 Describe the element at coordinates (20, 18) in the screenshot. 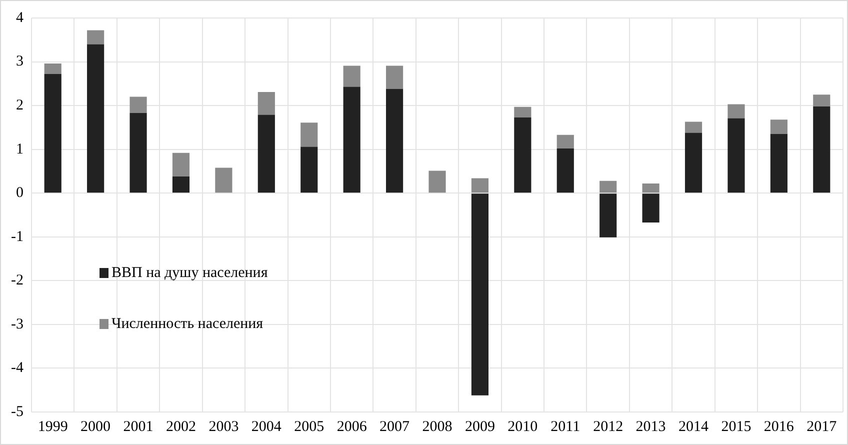

I see `y-tick-label: 4` at that location.